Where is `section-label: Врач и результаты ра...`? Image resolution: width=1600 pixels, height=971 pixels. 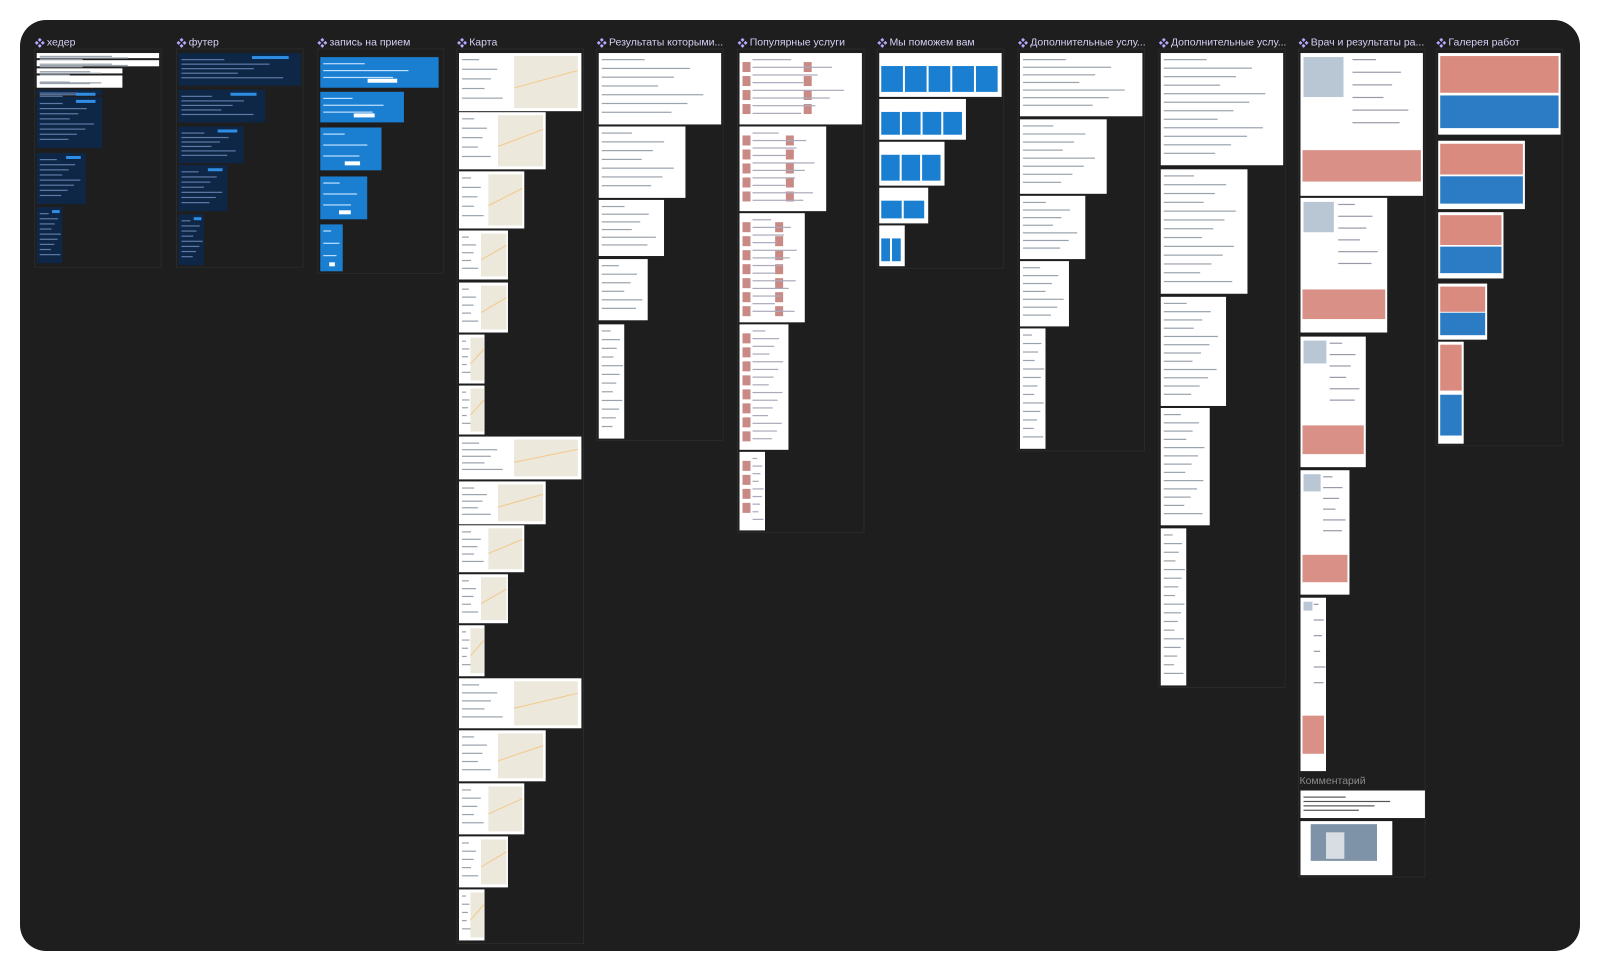 section-label: Врач и результаты ра... is located at coordinates (1368, 43).